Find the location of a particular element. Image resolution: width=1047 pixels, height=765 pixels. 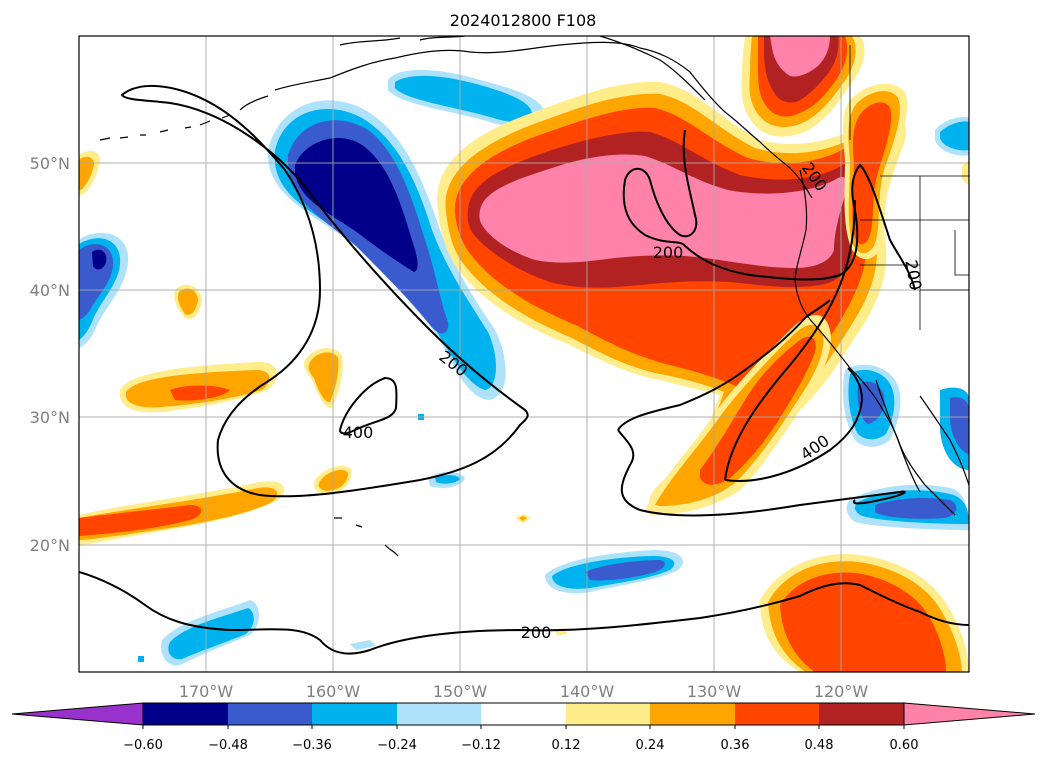

colorbar-tick-label: −0.12 is located at coordinates (481, 745).